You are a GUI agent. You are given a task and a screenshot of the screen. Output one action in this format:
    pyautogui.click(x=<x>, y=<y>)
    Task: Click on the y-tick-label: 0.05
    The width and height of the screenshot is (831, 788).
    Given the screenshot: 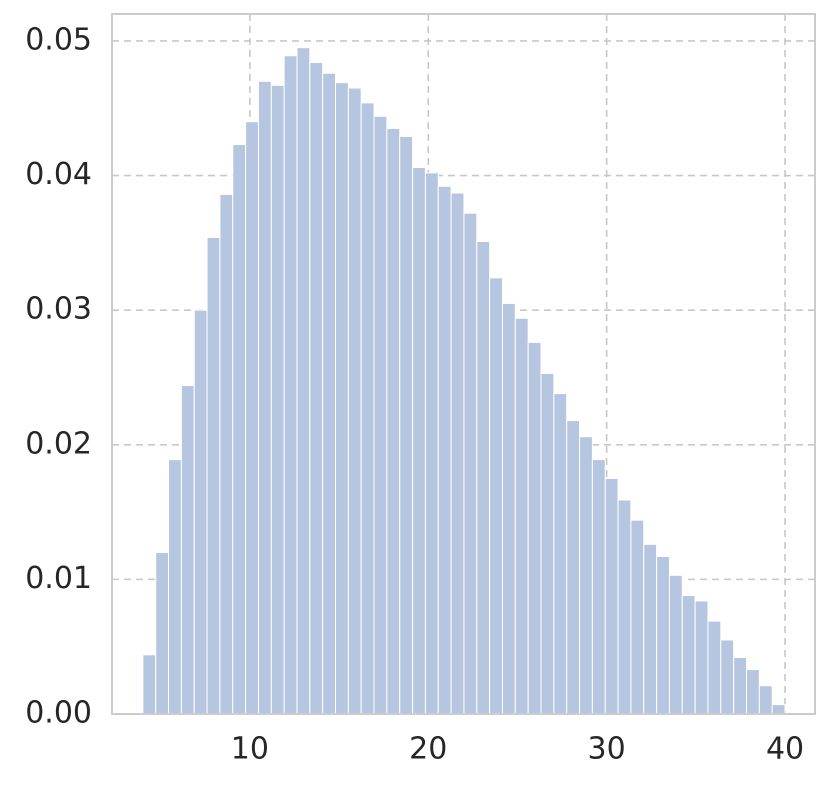 What is the action you would take?
    pyautogui.click(x=58, y=39)
    